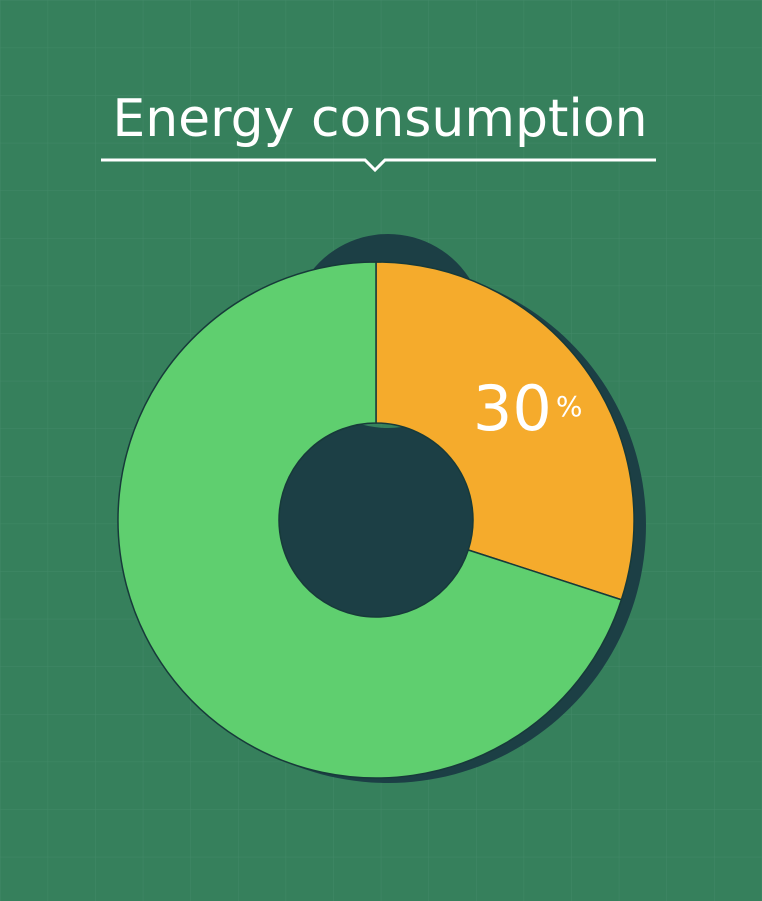 The image size is (762, 901). I want to click on value-label: 30%, so click(528, 408).